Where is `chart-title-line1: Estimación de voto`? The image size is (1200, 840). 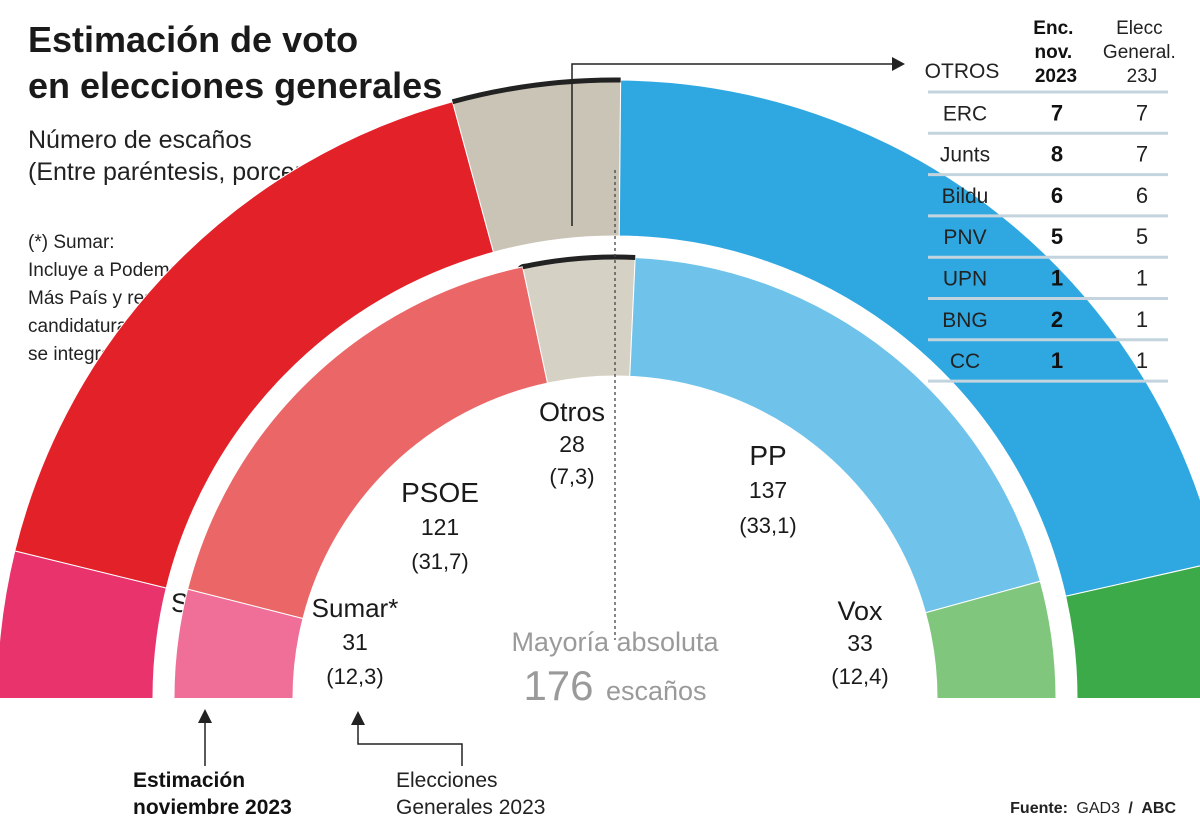 chart-title-line1: Estimación de voto is located at coordinates (193, 39).